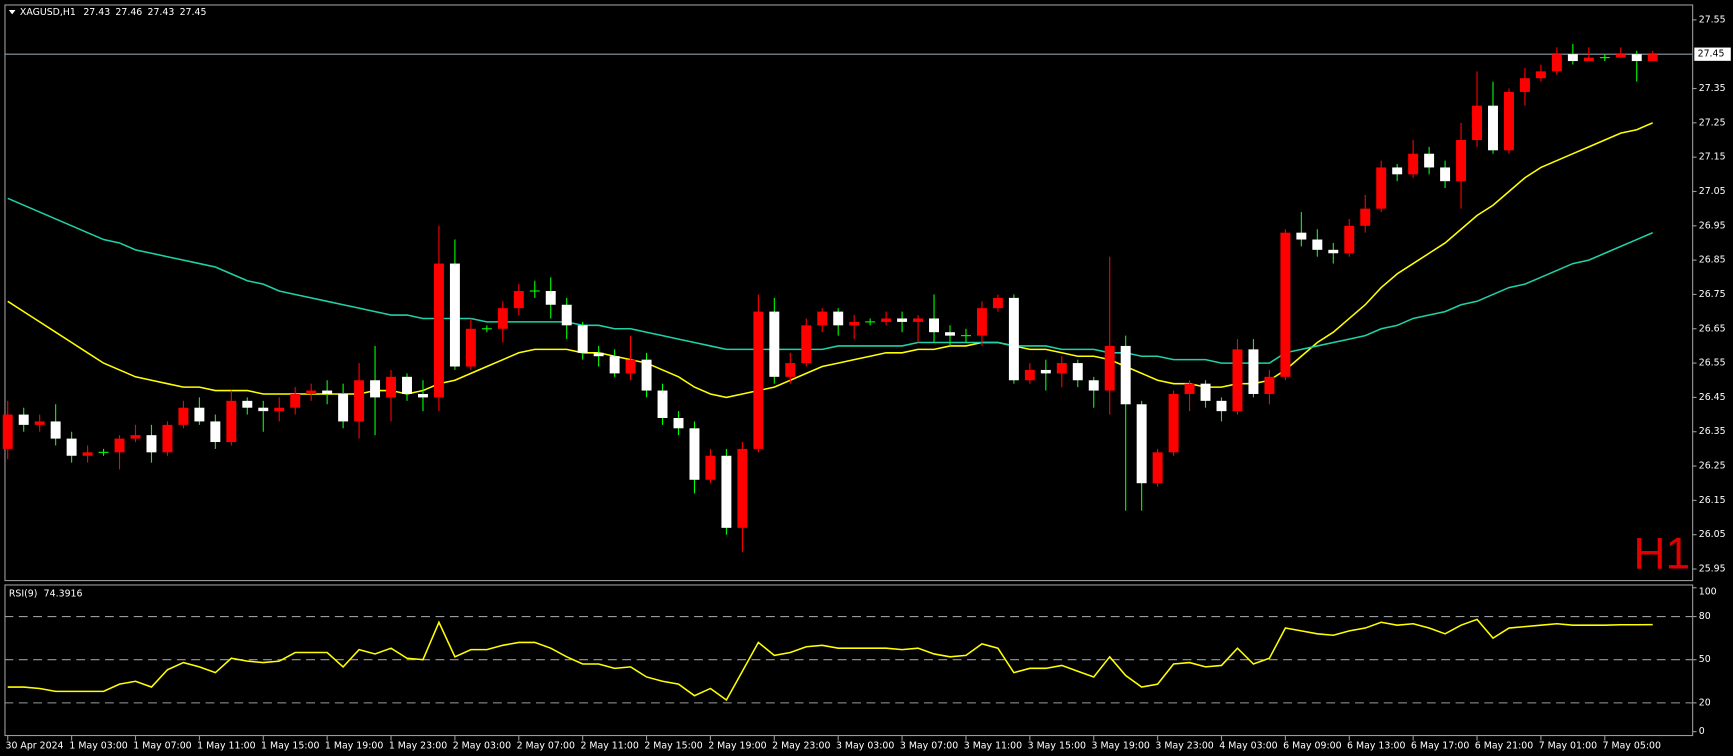  Describe the element at coordinates (128, 12) in the screenshot. I see `high-last: 27.46` at that location.